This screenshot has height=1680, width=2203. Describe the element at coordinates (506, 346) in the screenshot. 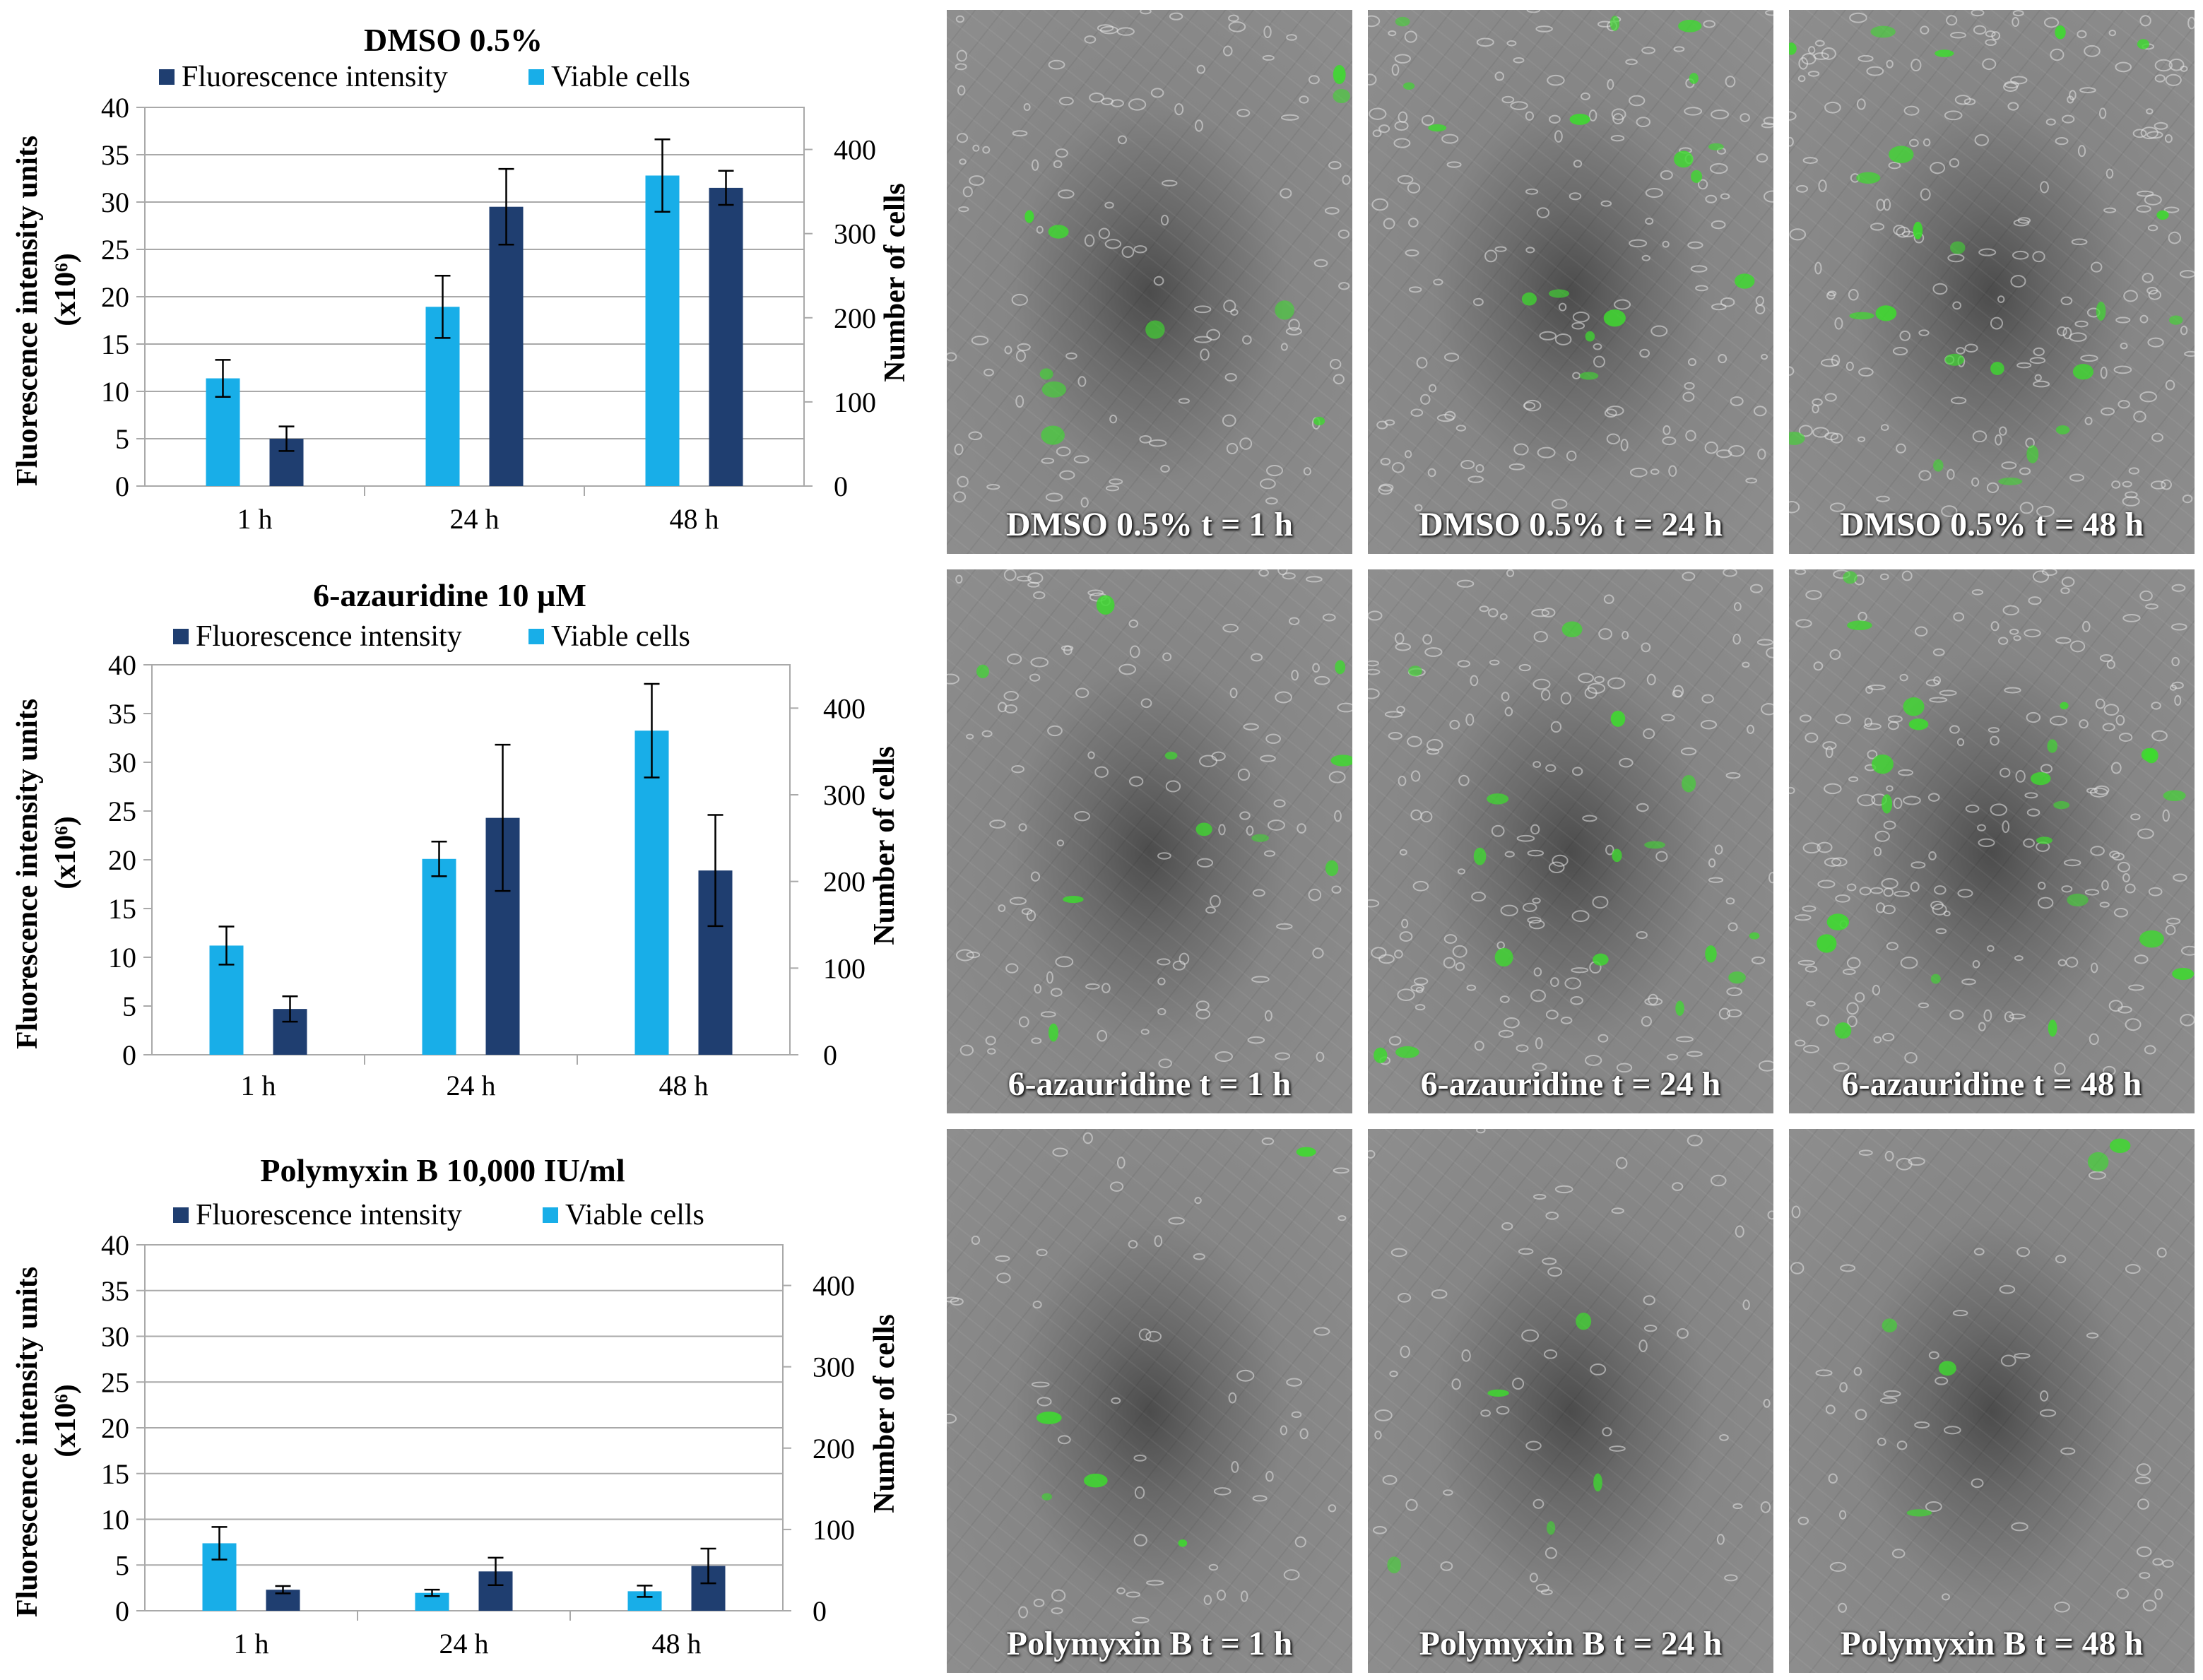

I see `fluorescence-bar` at that location.